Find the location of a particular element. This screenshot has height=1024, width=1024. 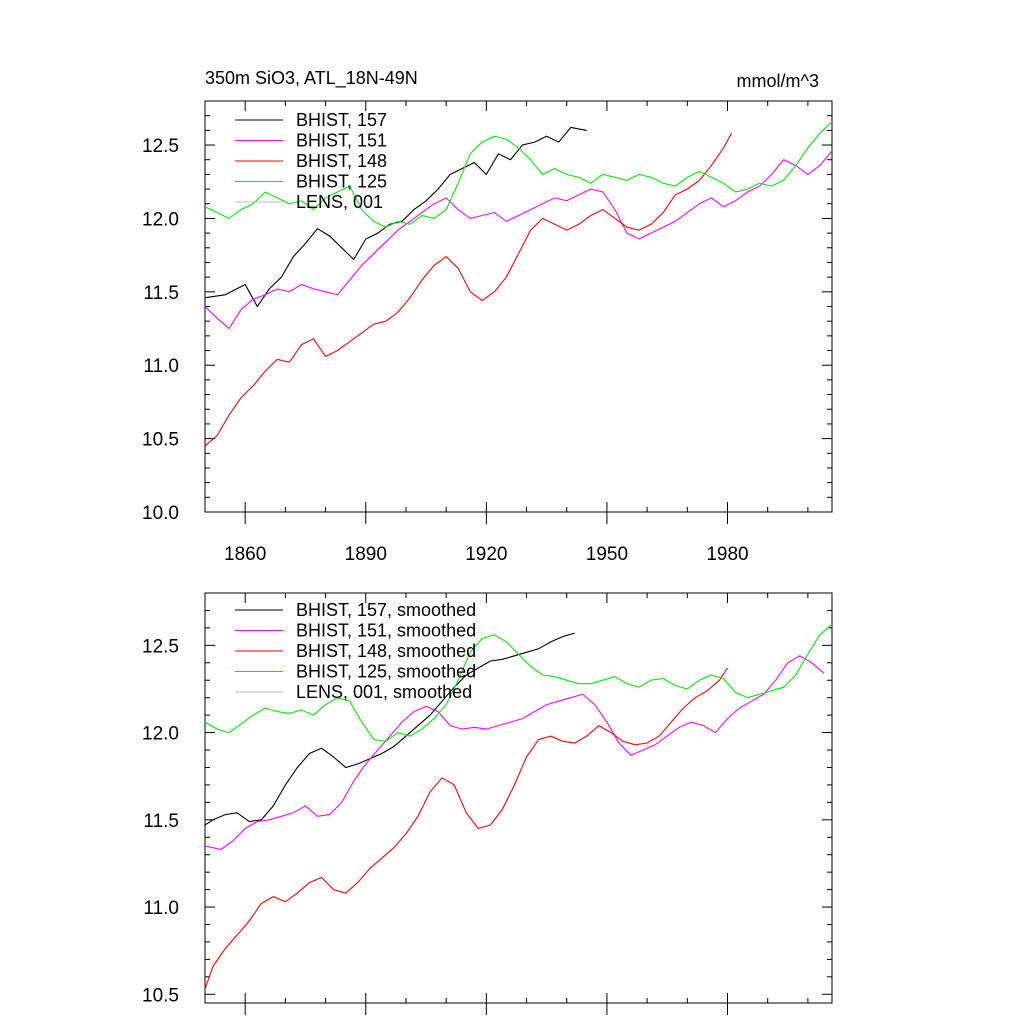

legend-label: BHIST, 151 is located at coordinates (341, 141).